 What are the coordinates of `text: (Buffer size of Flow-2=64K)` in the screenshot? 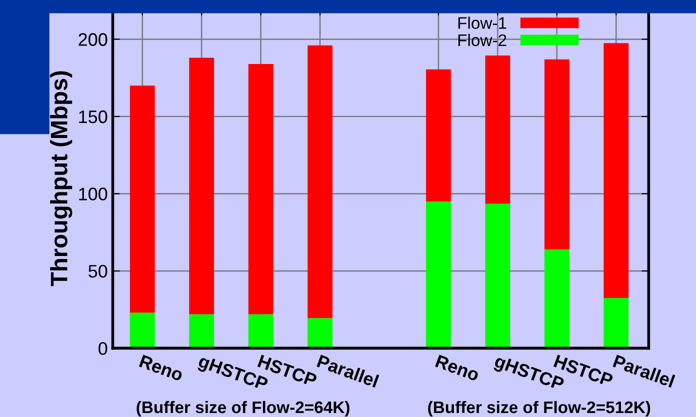 It's located at (243, 408).